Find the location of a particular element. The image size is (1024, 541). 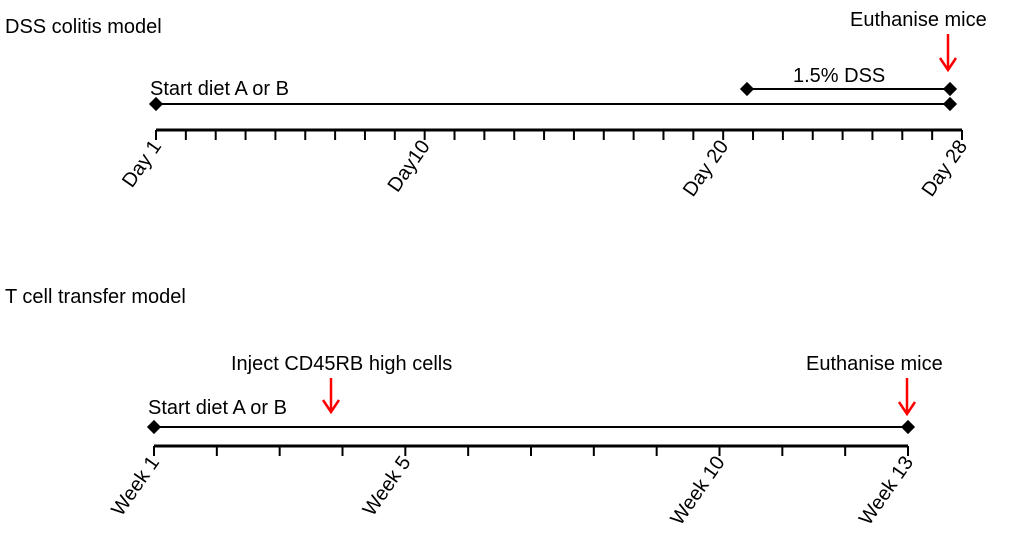

dss-dss-label: 1.5% DSS is located at coordinates (839, 76).